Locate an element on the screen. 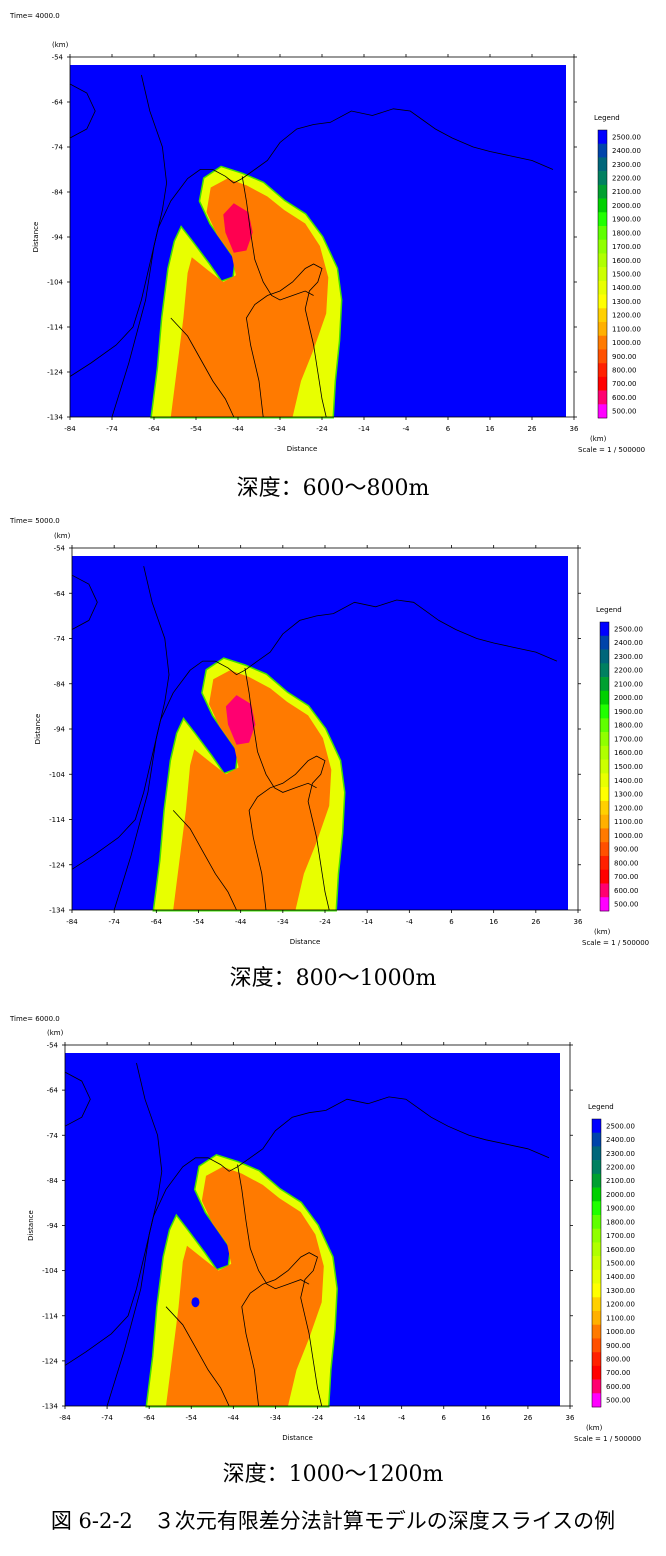  y-tick-label: -104 is located at coordinates (50, 1271).